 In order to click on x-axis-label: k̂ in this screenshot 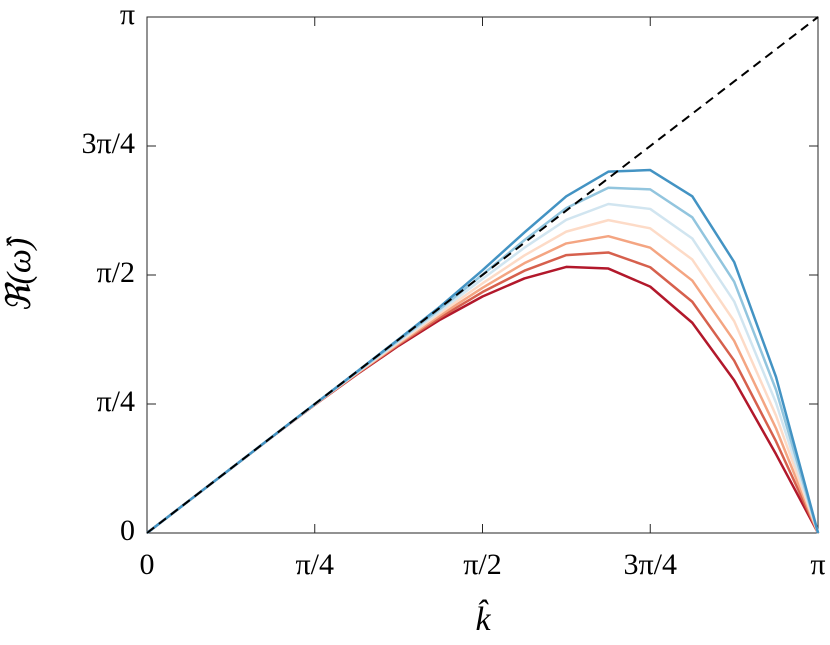, I will do `click(483, 618)`.